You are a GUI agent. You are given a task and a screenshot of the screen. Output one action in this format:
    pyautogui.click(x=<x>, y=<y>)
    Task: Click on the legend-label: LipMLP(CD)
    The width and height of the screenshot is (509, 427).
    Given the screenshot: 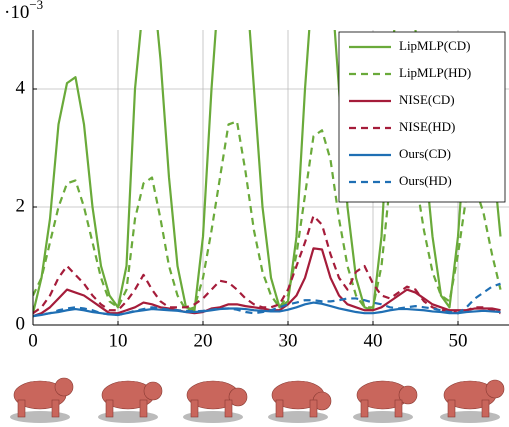 What is the action you would take?
    pyautogui.click(x=435, y=45)
    